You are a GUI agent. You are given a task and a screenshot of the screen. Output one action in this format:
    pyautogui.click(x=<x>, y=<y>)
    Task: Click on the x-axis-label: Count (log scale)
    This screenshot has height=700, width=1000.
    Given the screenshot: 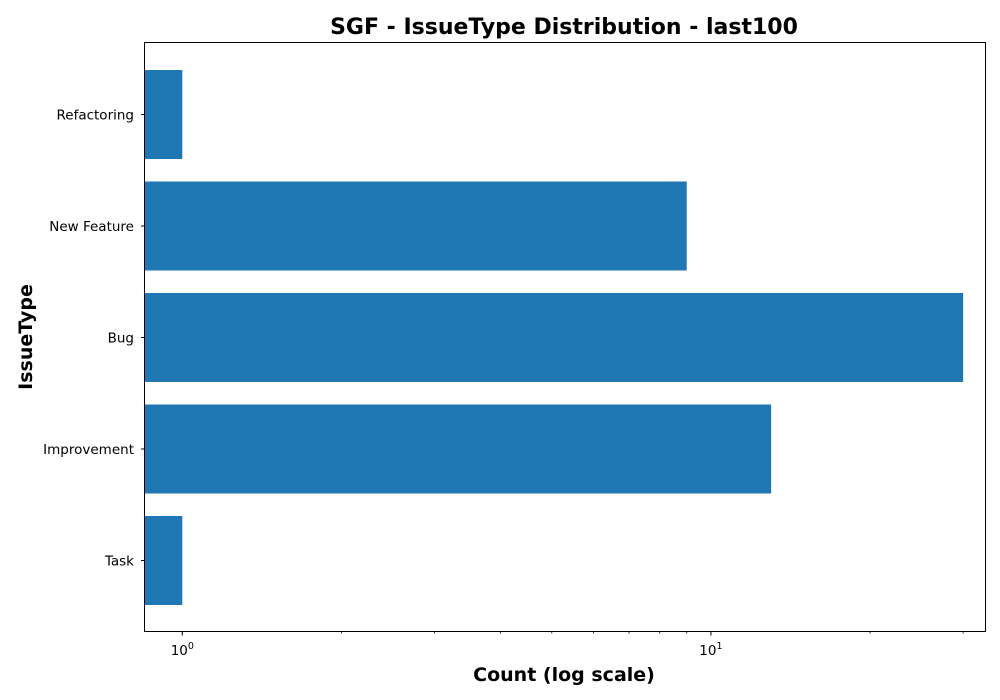 What is the action you would take?
    pyautogui.click(x=564, y=675)
    